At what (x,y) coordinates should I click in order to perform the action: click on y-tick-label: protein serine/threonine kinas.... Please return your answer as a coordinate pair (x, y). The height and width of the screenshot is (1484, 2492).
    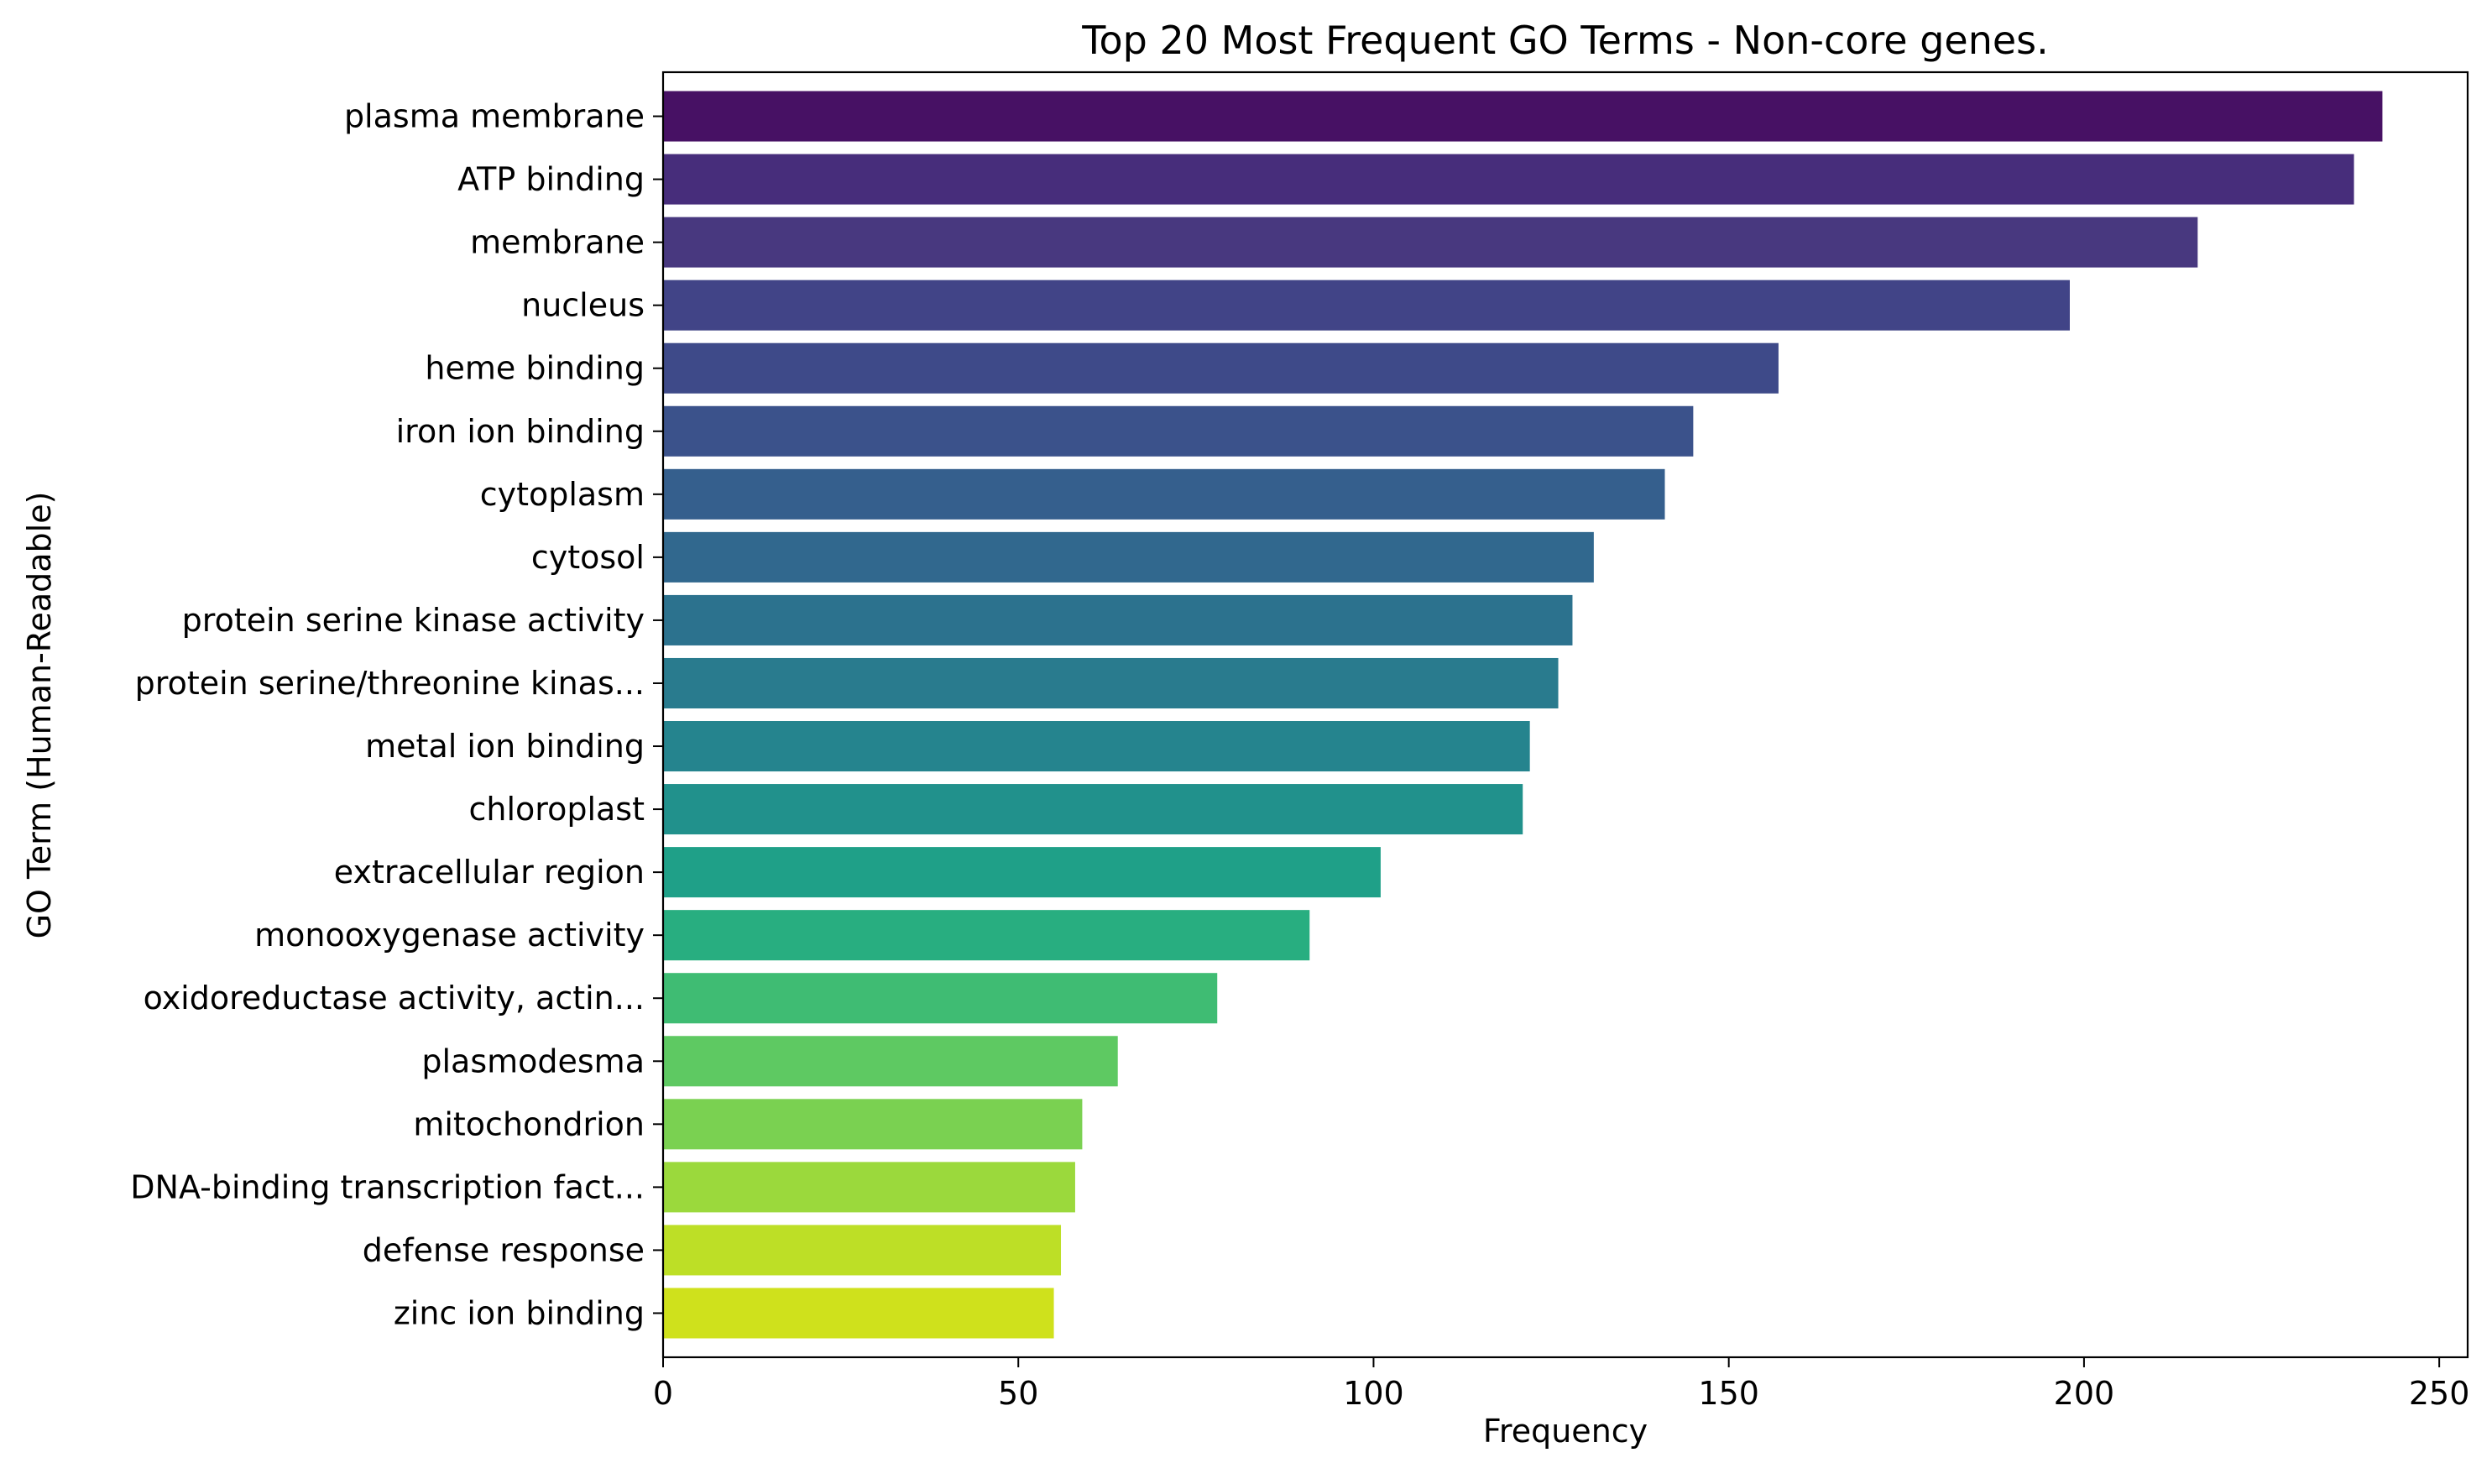
    Looking at the image, I should click on (390, 683).